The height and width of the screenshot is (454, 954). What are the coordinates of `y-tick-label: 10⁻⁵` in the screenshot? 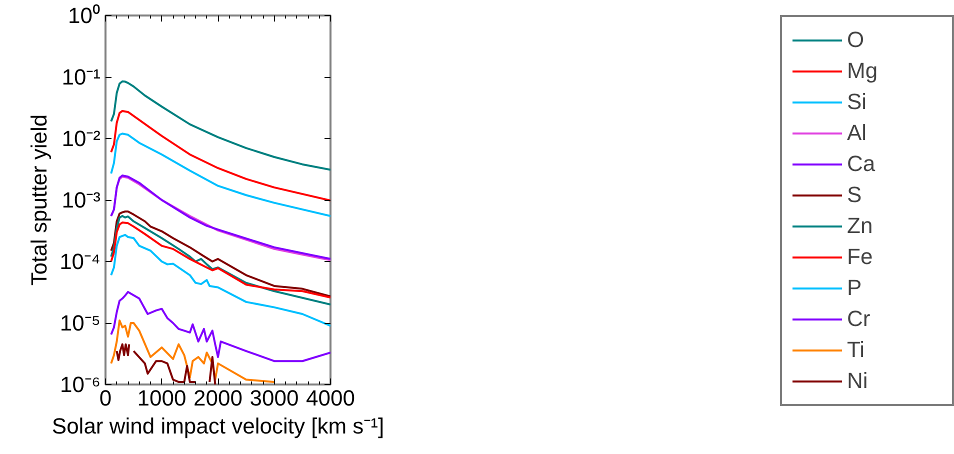 It's located at (80, 323).